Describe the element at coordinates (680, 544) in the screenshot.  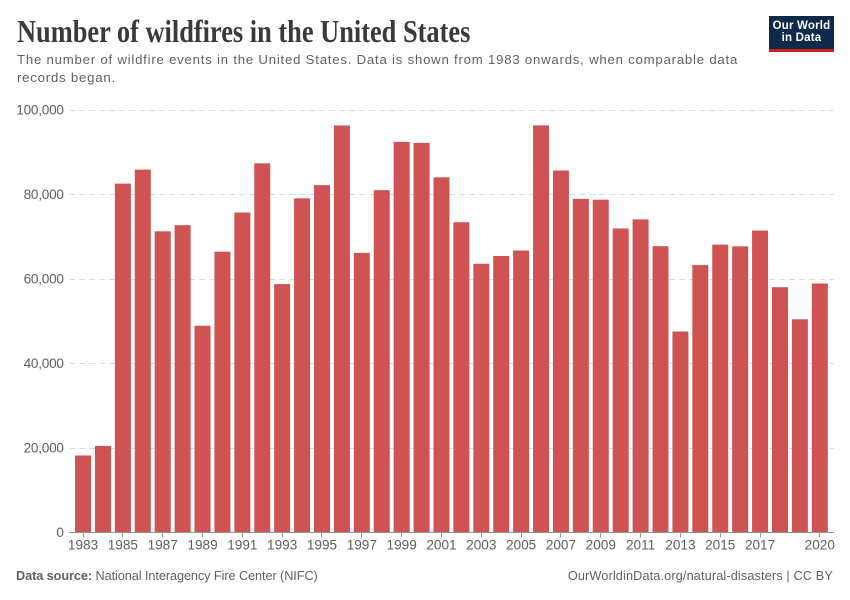
I see `svg-text: 2013` at that location.